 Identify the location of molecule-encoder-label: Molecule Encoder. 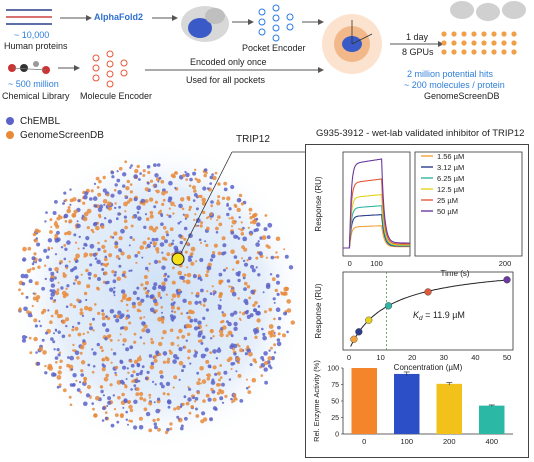
(116, 96).